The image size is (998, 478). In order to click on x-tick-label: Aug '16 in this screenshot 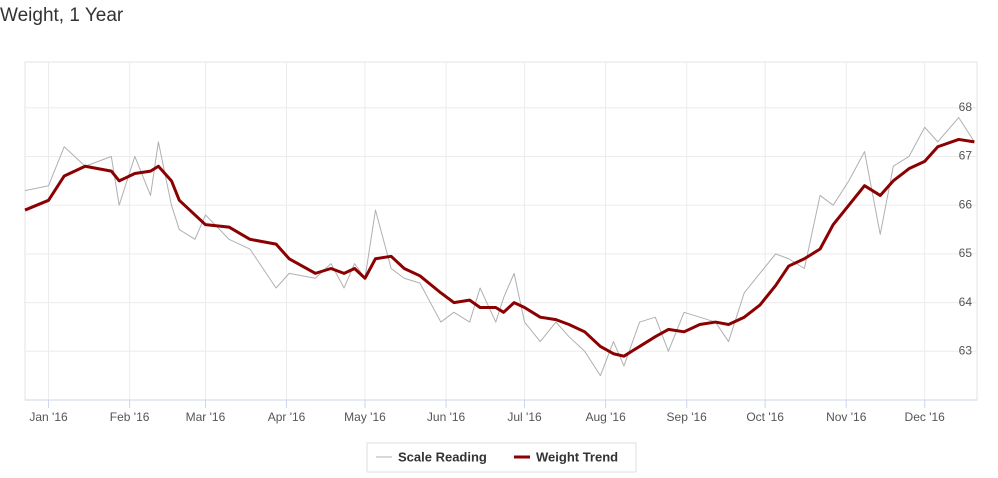, I will do `click(605, 417)`.